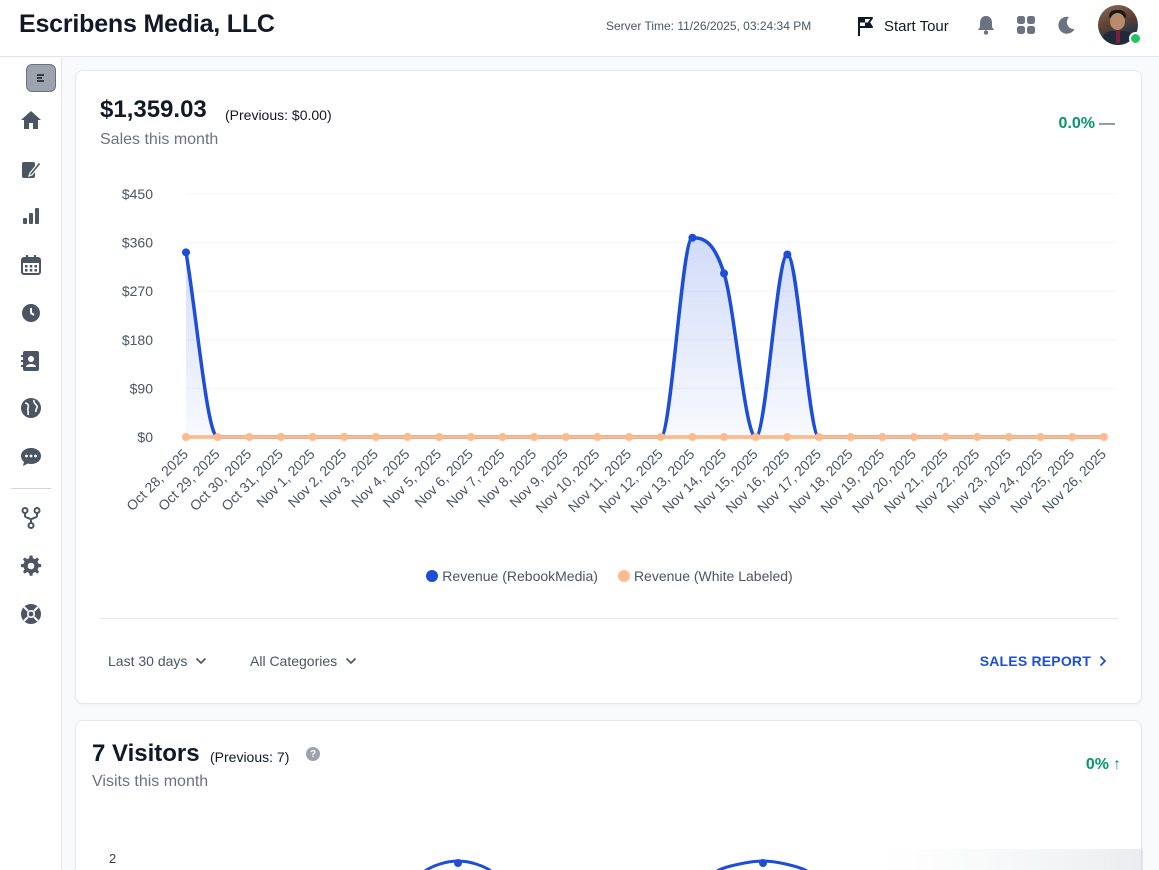 Image resolution: width=1159 pixels, height=870 pixels. Describe the element at coordinates (31, 120) in the screenshot. I see `home-icon` at that location.